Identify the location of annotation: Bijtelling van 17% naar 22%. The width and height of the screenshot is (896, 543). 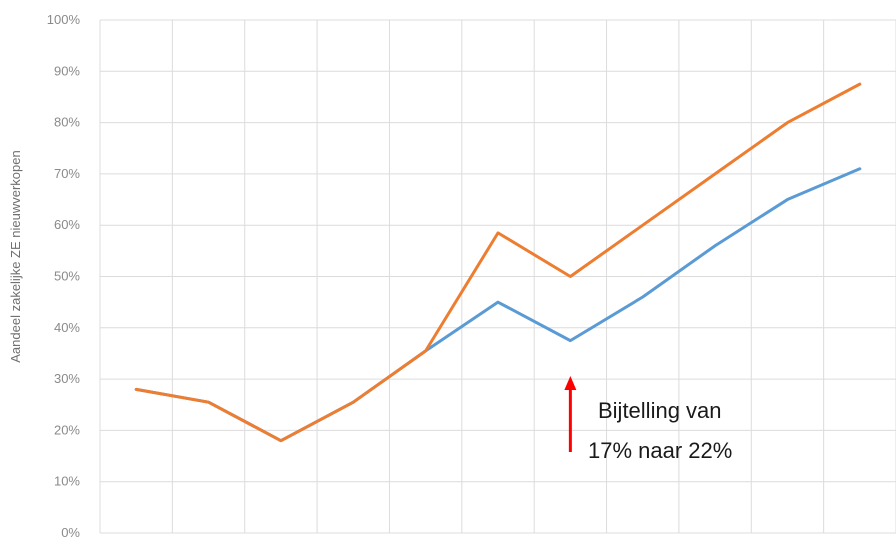
(648, 419).